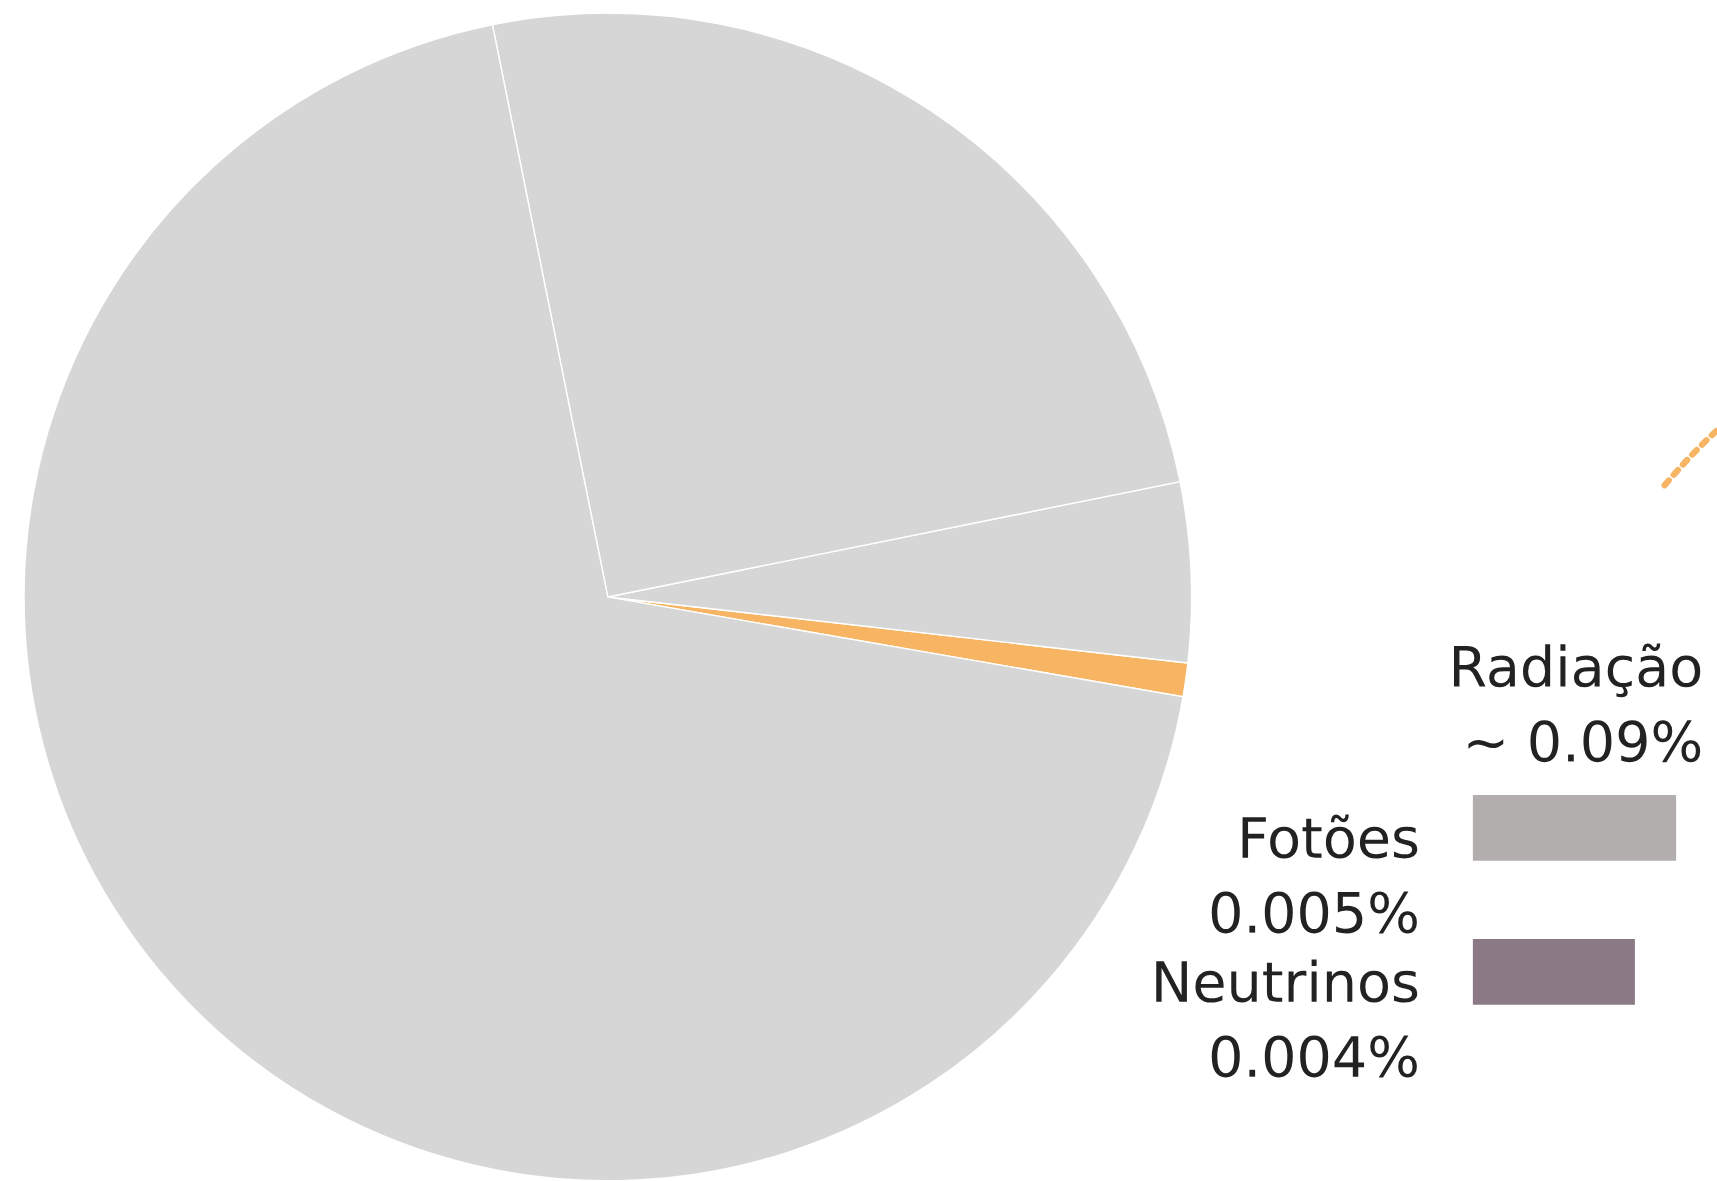 The image size is (1717, 1181). I want to click on text: Radiação ~ 0.09%, so click(1577, 703).